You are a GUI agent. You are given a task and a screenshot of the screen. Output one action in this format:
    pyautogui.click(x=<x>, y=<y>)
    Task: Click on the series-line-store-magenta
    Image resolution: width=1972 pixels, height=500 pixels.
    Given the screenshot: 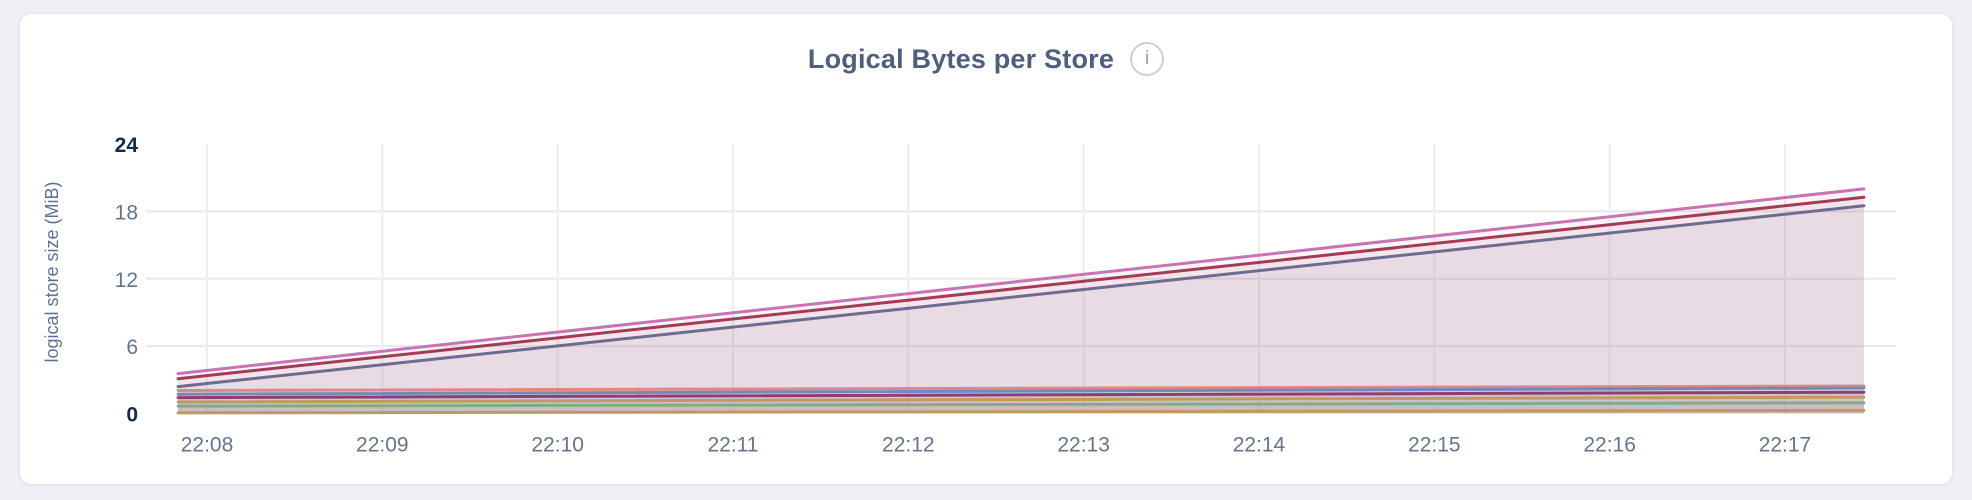 What is the action you would take?
    pyautogui.click(x=1021, y=395)
    